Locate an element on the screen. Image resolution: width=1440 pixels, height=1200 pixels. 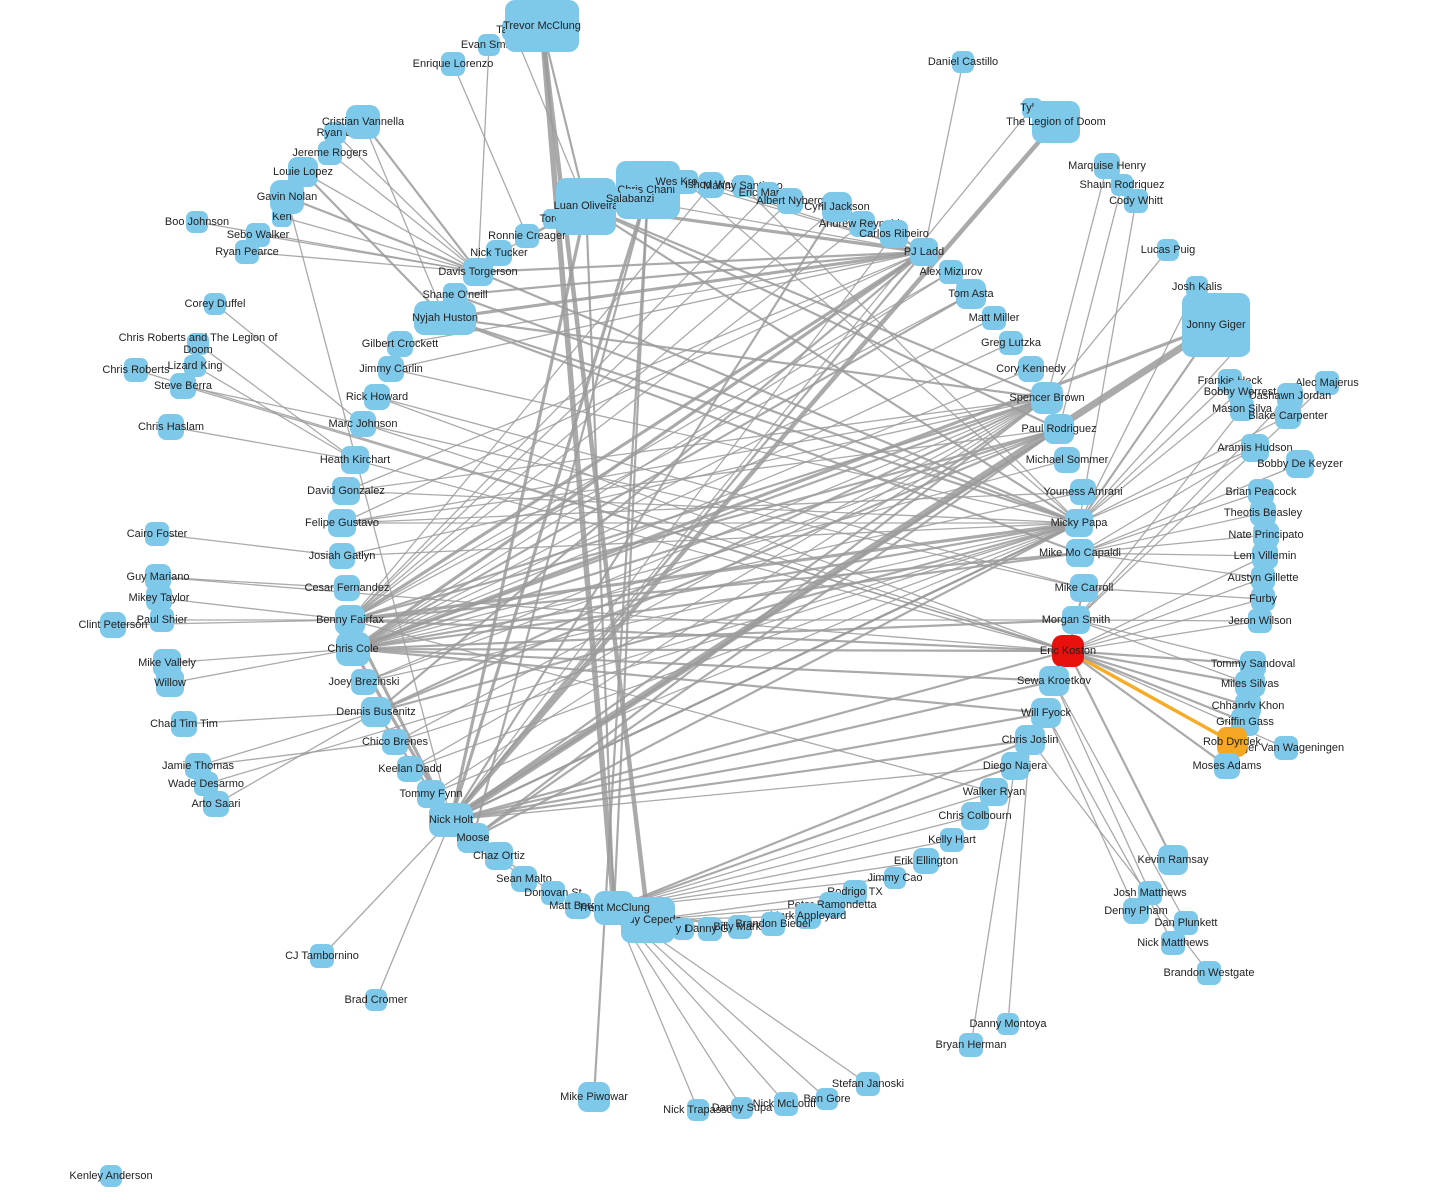
graph-node-haslam is located at coordinates (171, 427).